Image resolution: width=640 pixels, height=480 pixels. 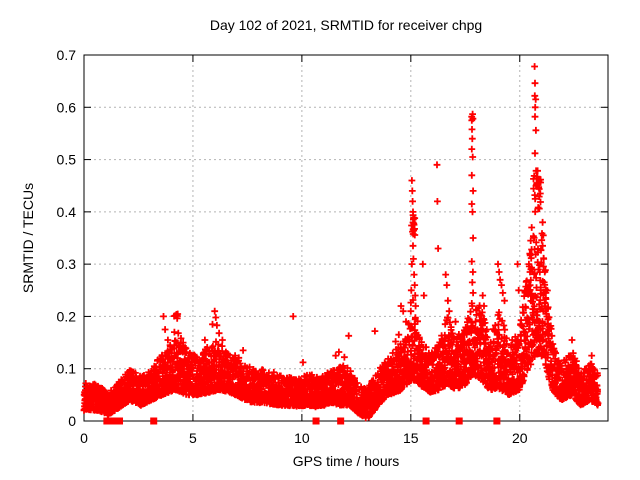 What do you see at coordinates (67, 107) in the screenshot?
I see `svg-text: 0.6` at bounding box center [67, 107].